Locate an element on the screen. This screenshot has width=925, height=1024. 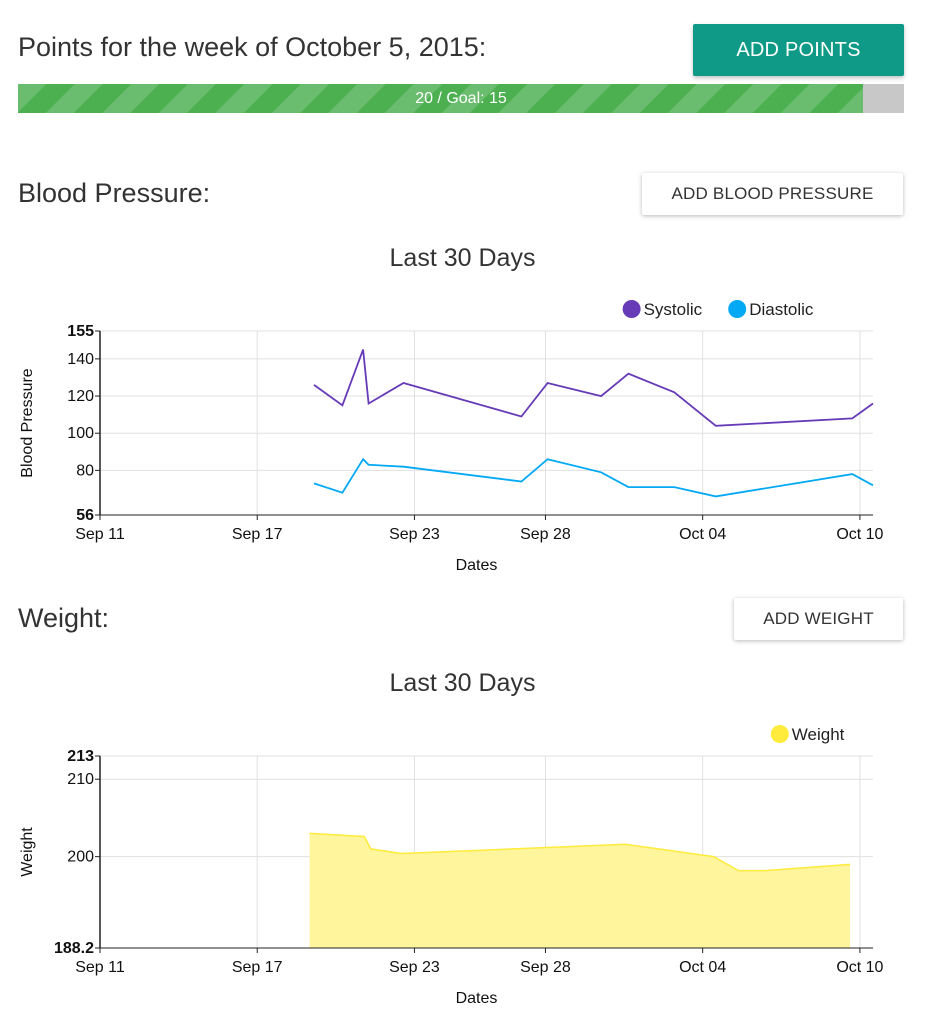
y-tick-label: 56 is located at coordinates (85, 515).